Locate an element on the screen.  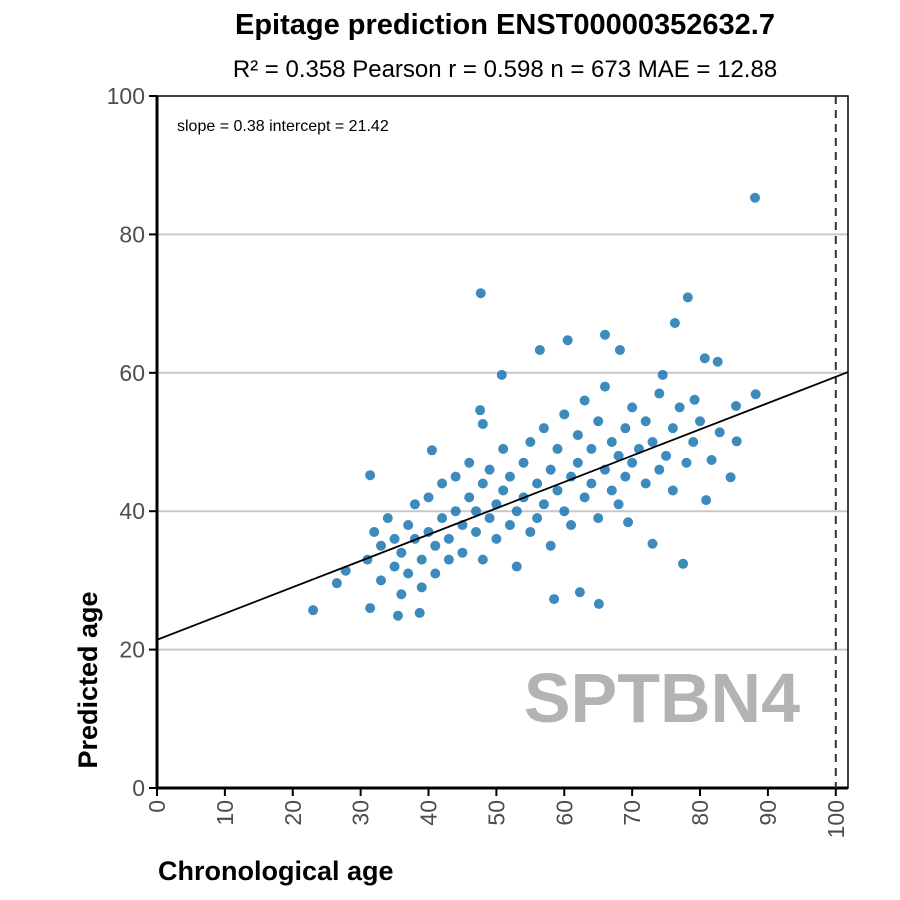
x-axis-label: Chronological age is located at coordinates (276, 871).